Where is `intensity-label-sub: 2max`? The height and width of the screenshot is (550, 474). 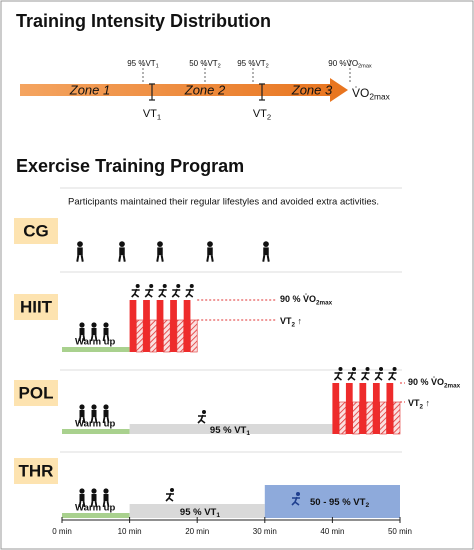 intensity-label-sub: 2max is located at coordinates (324, 302).